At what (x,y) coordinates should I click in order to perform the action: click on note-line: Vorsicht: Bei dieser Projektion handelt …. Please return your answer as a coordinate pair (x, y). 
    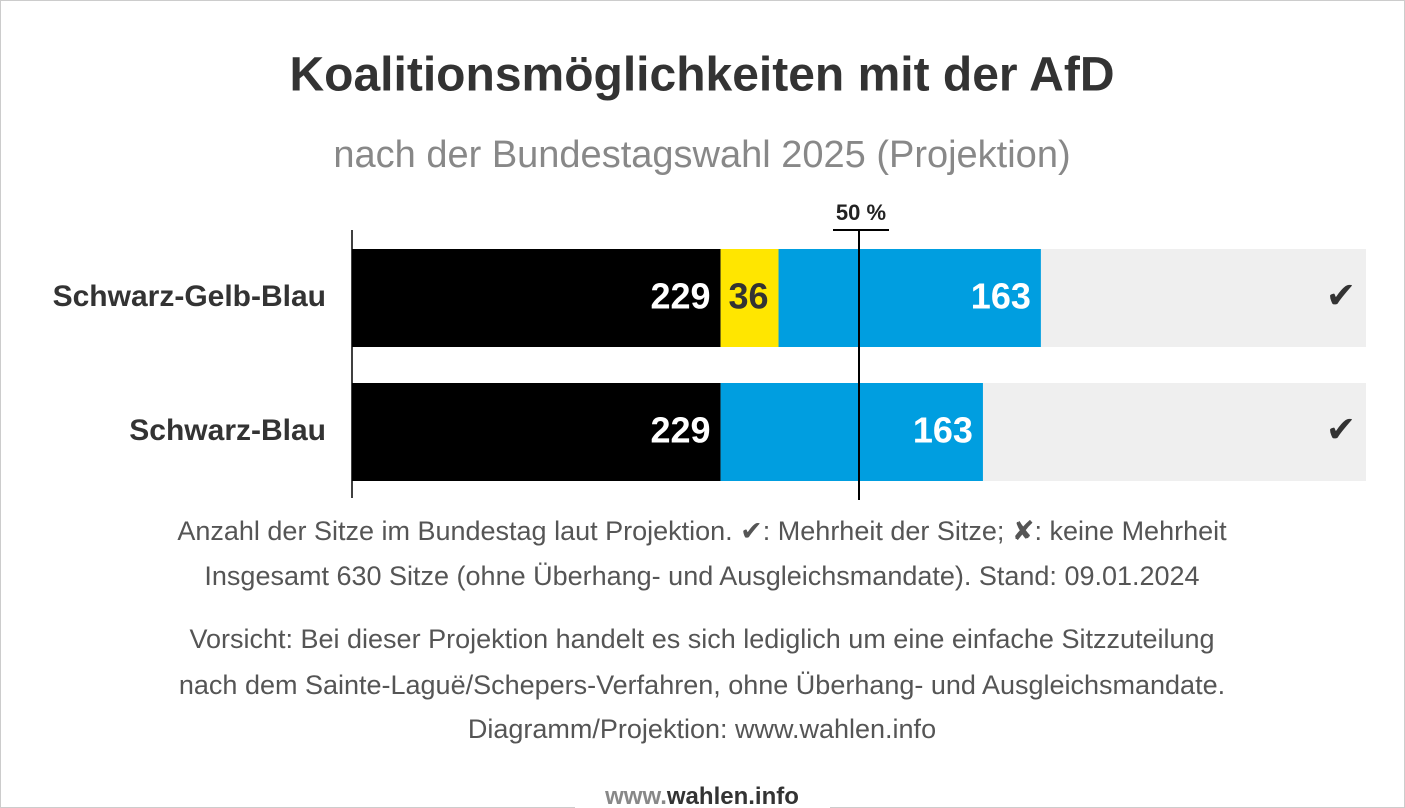
    Looking at the image, I should click on (701, 639).